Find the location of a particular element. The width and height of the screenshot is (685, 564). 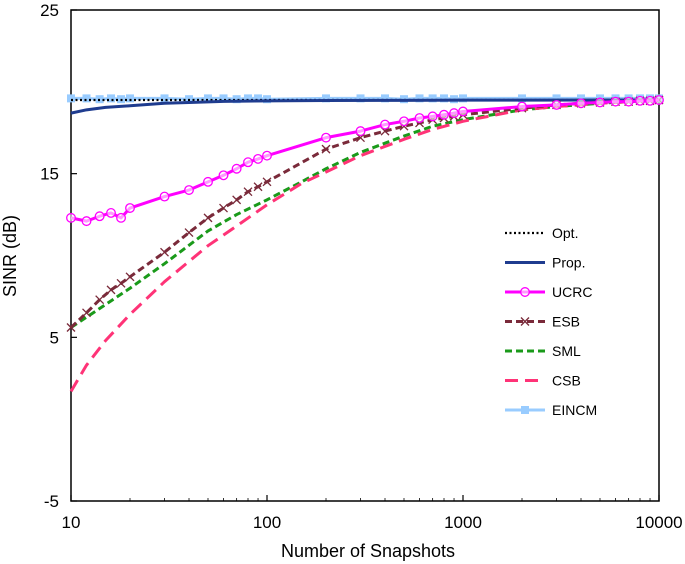

legend-marker-eincm is located at coordinates (525, 410).